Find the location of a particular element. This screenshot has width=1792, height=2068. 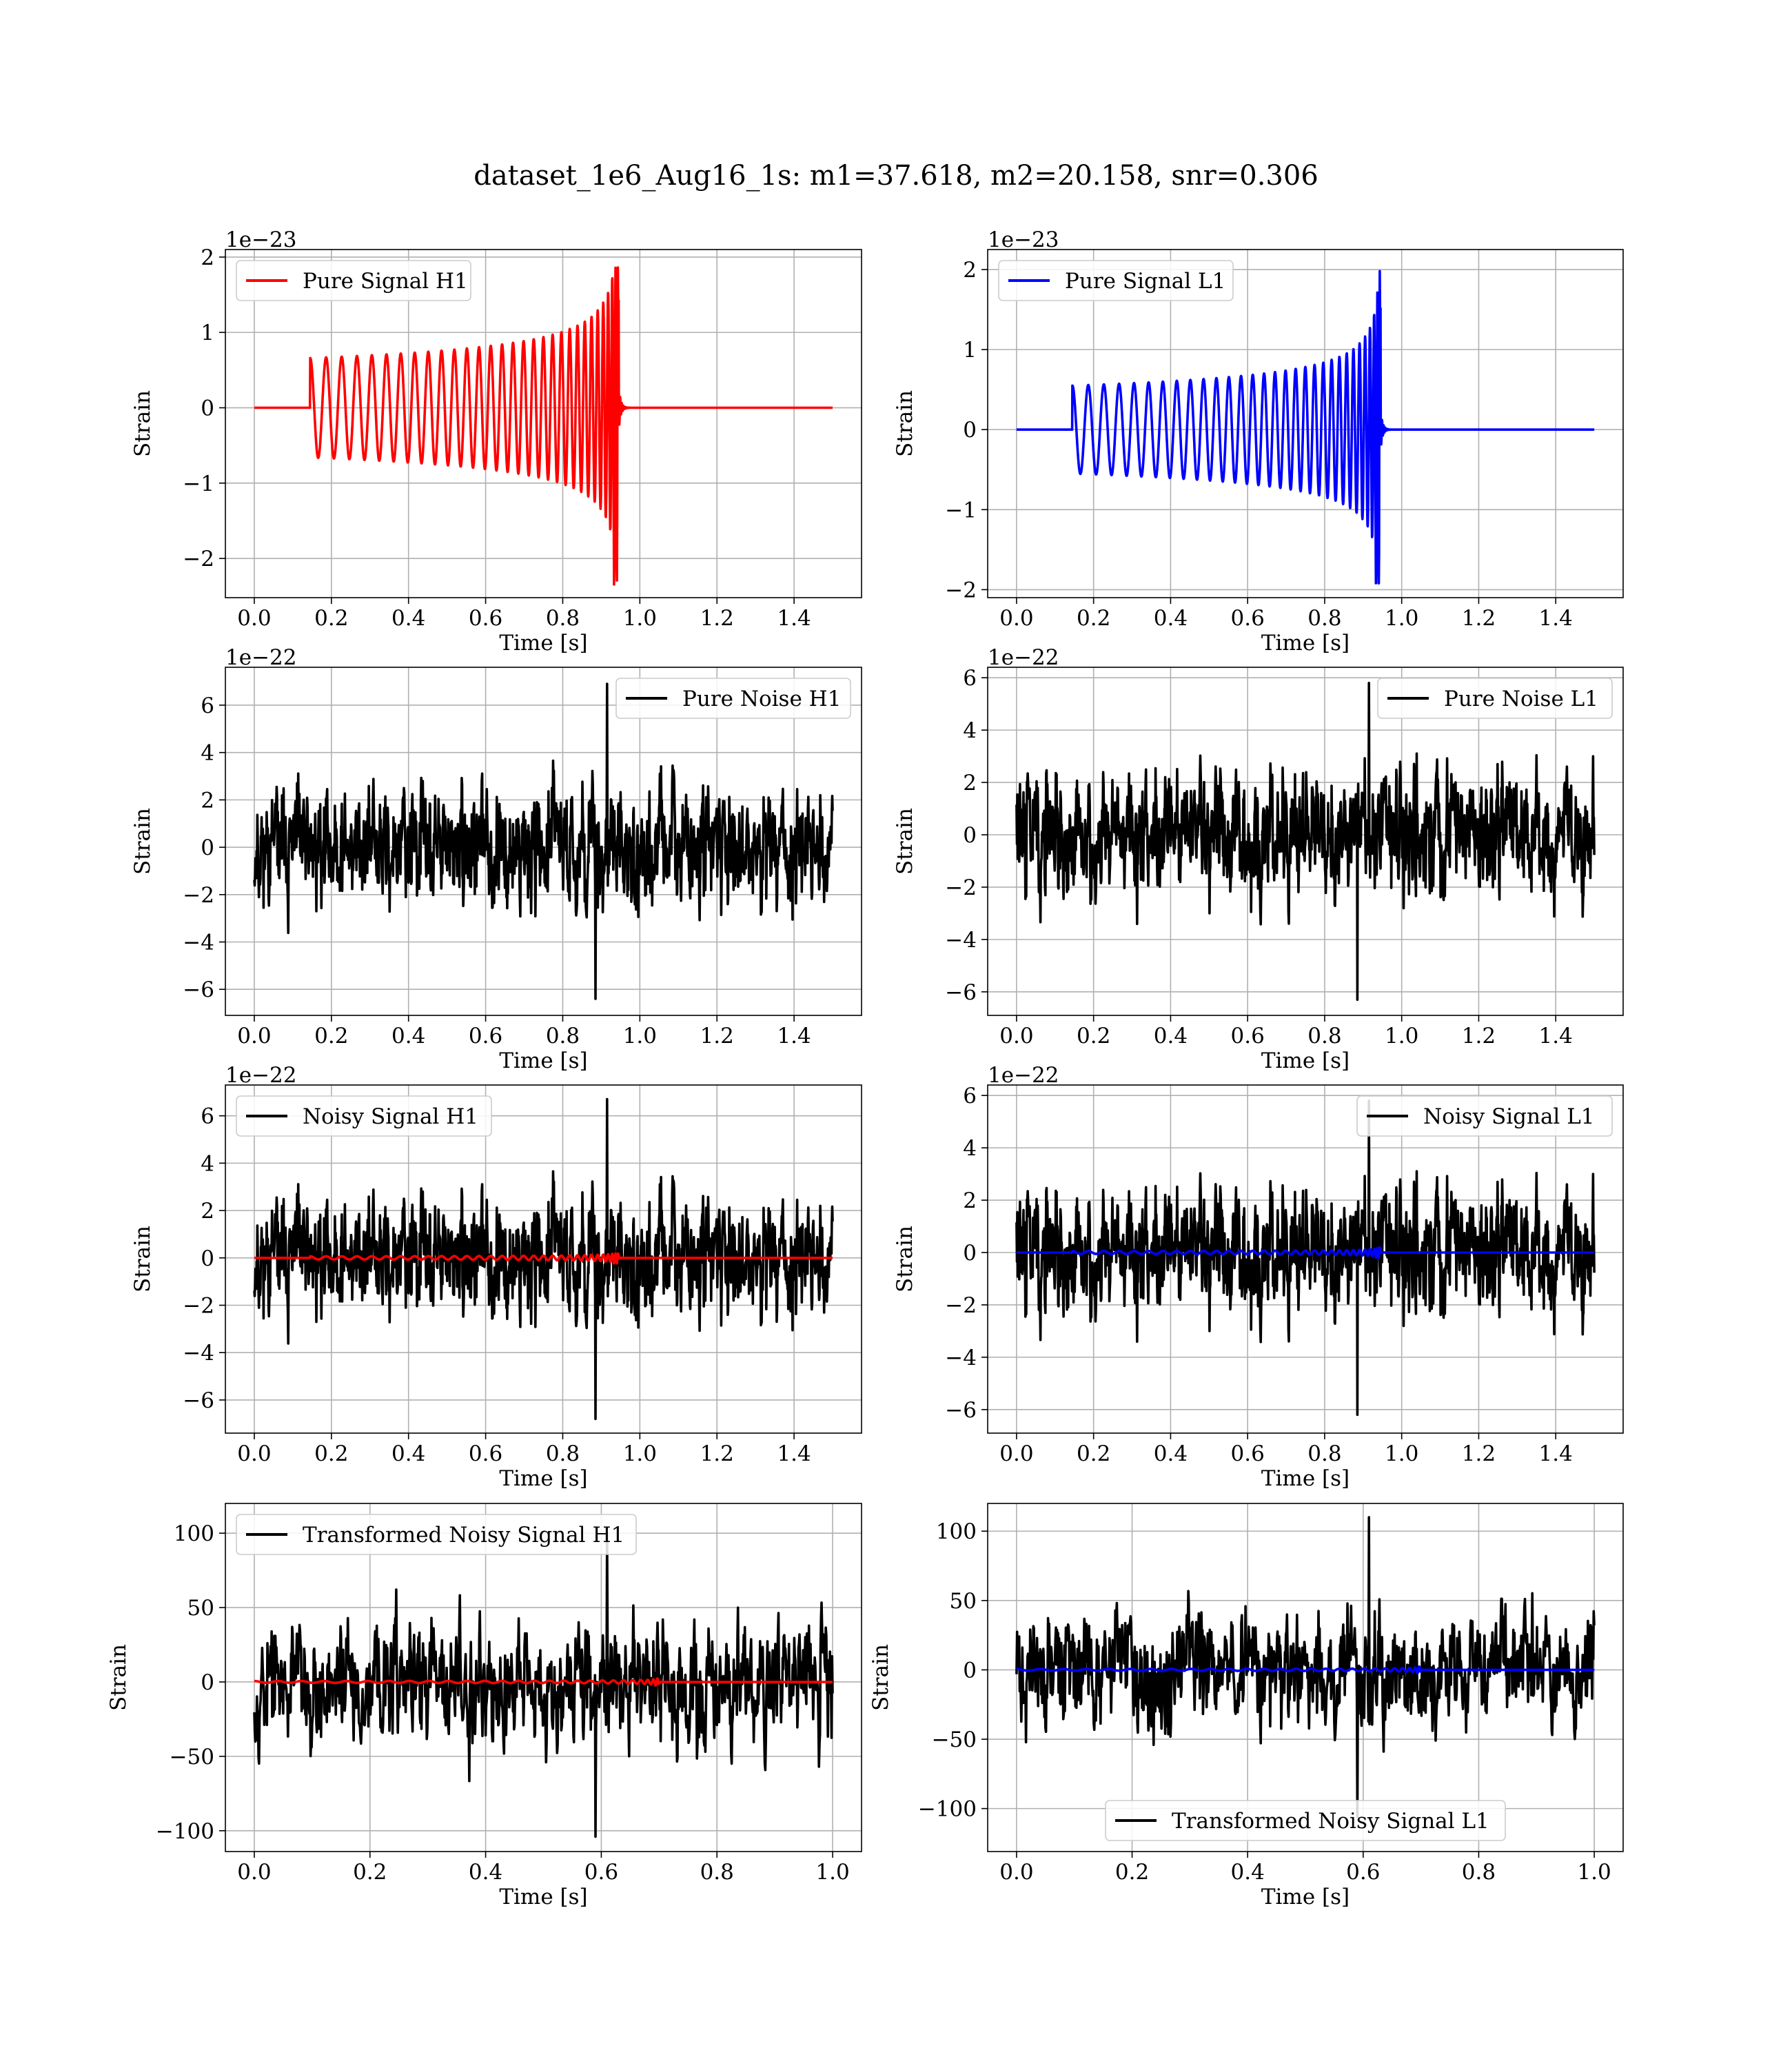

legend: Pure Noise L1 is located at coordinates (1495, 698).